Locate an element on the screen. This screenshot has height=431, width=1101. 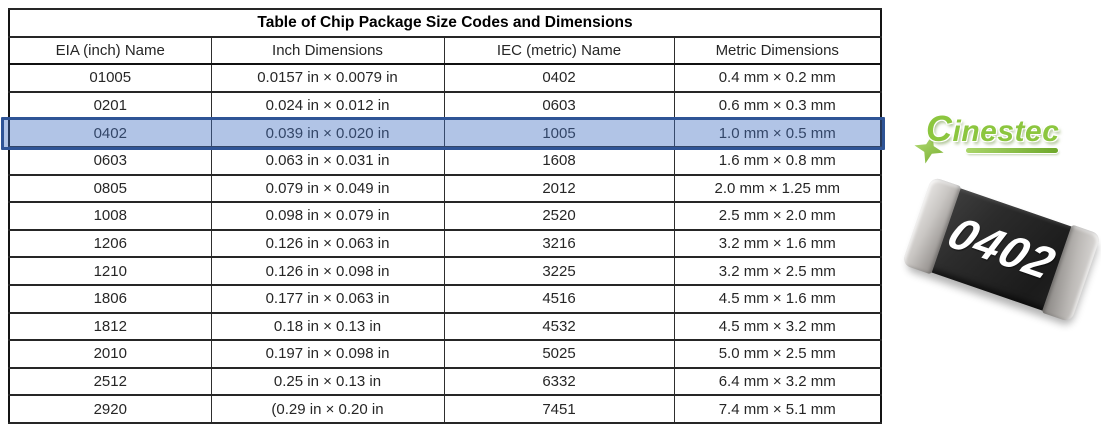
eia-cell: 2512 is located at coordinates (110, 381).